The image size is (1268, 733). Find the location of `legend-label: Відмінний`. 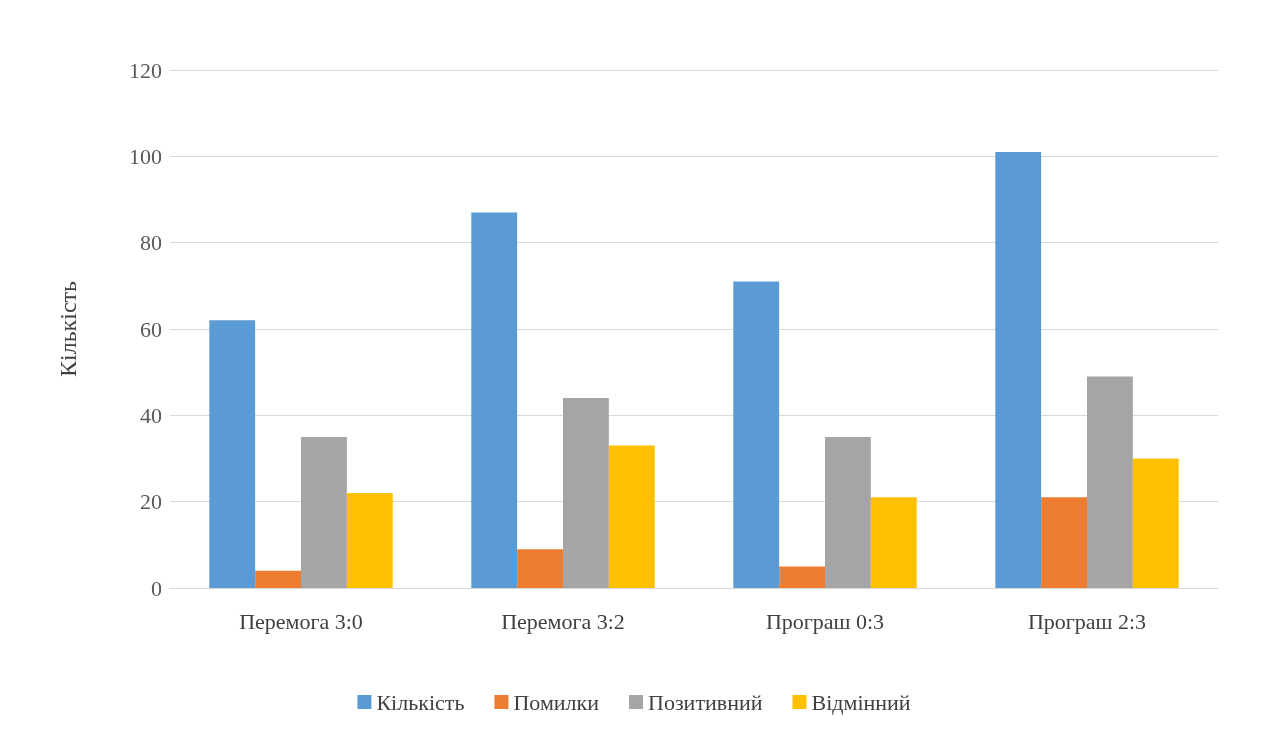

legend-label: Відмінний is located at coordinates (861, 702).